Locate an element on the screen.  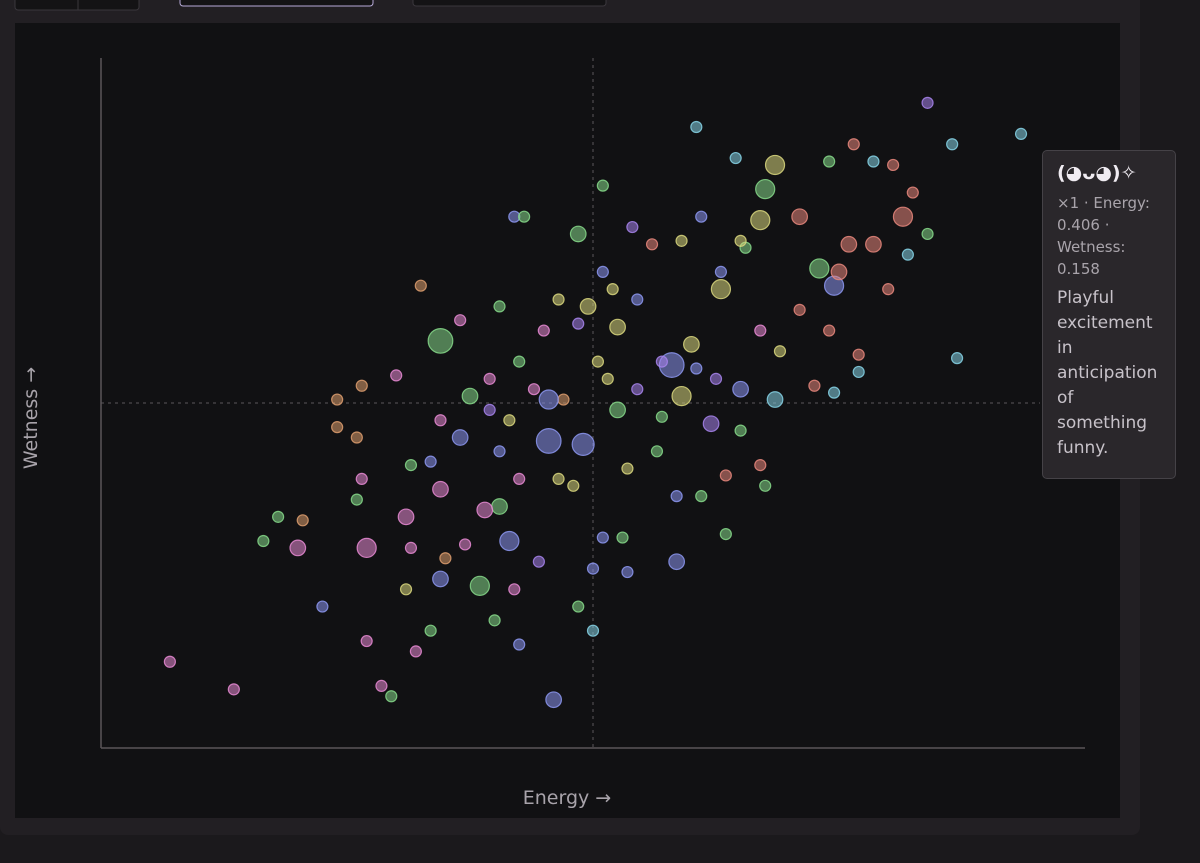
toggle is located at coordinates (77, 5).